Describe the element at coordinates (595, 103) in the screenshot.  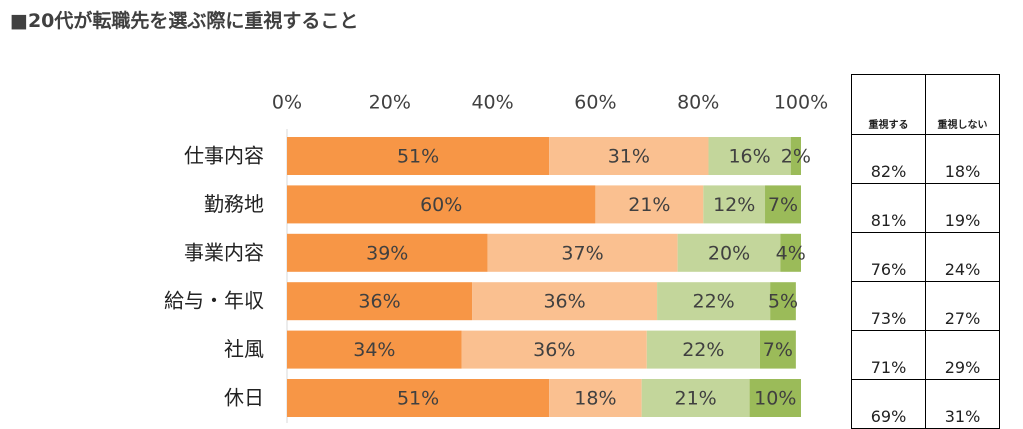
I see `x-tick-label: 60%` at that location.